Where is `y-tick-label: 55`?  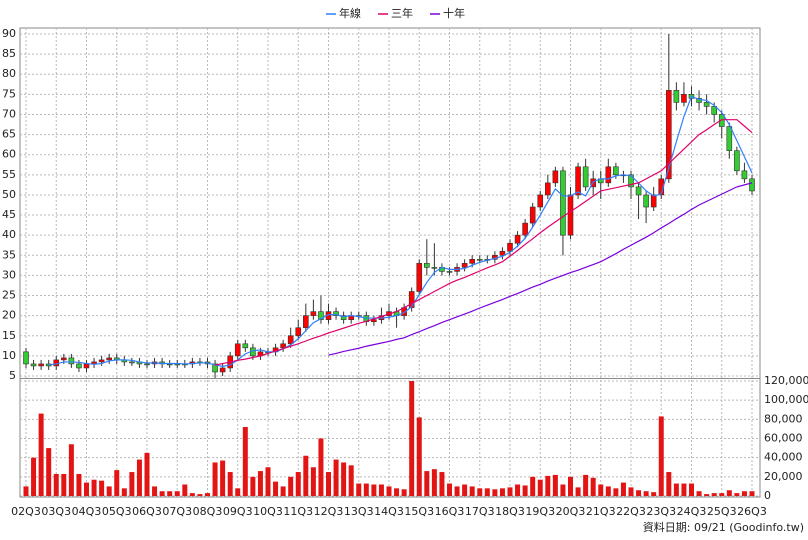 y-tick-label: 55 is located at coordinates (9, 174).